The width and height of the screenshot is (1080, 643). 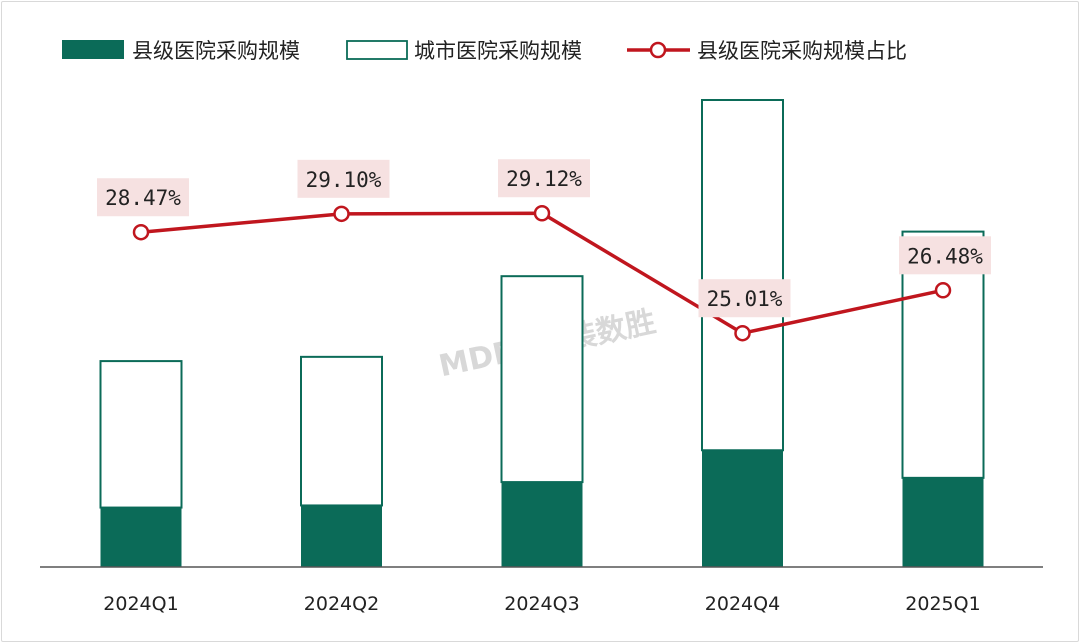 What do you see at coordinates (141, 434) in the screenshot?
I see `bar-city-2024Q1` at bounding box center [141, 434].